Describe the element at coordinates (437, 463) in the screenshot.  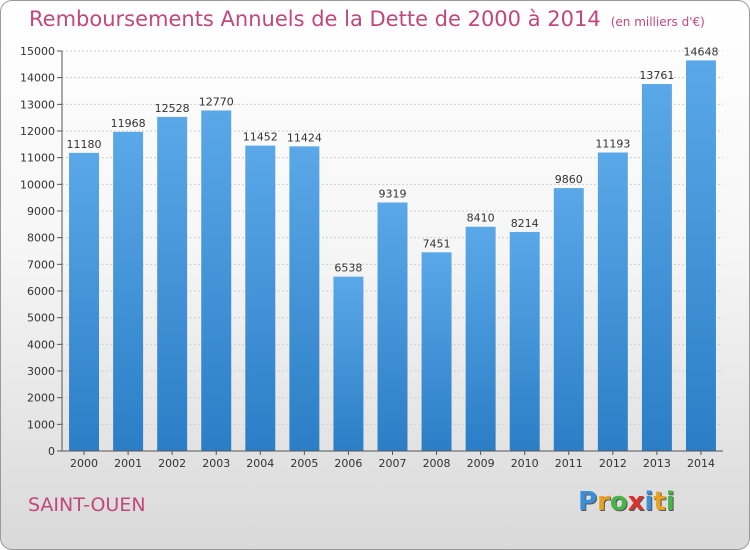
I see `x-tick-label: 2008` at that location.